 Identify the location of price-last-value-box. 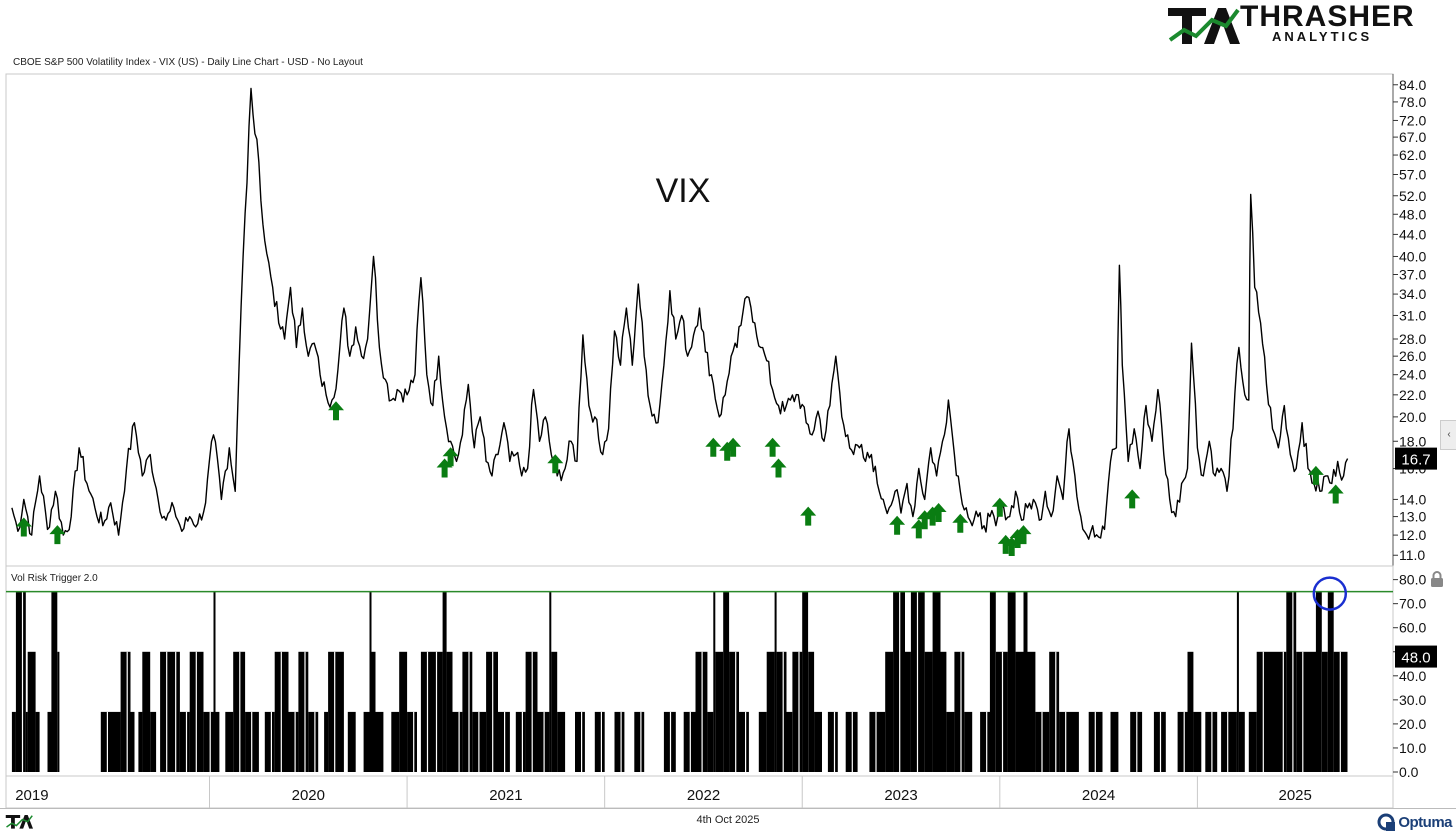
(1416, 458).